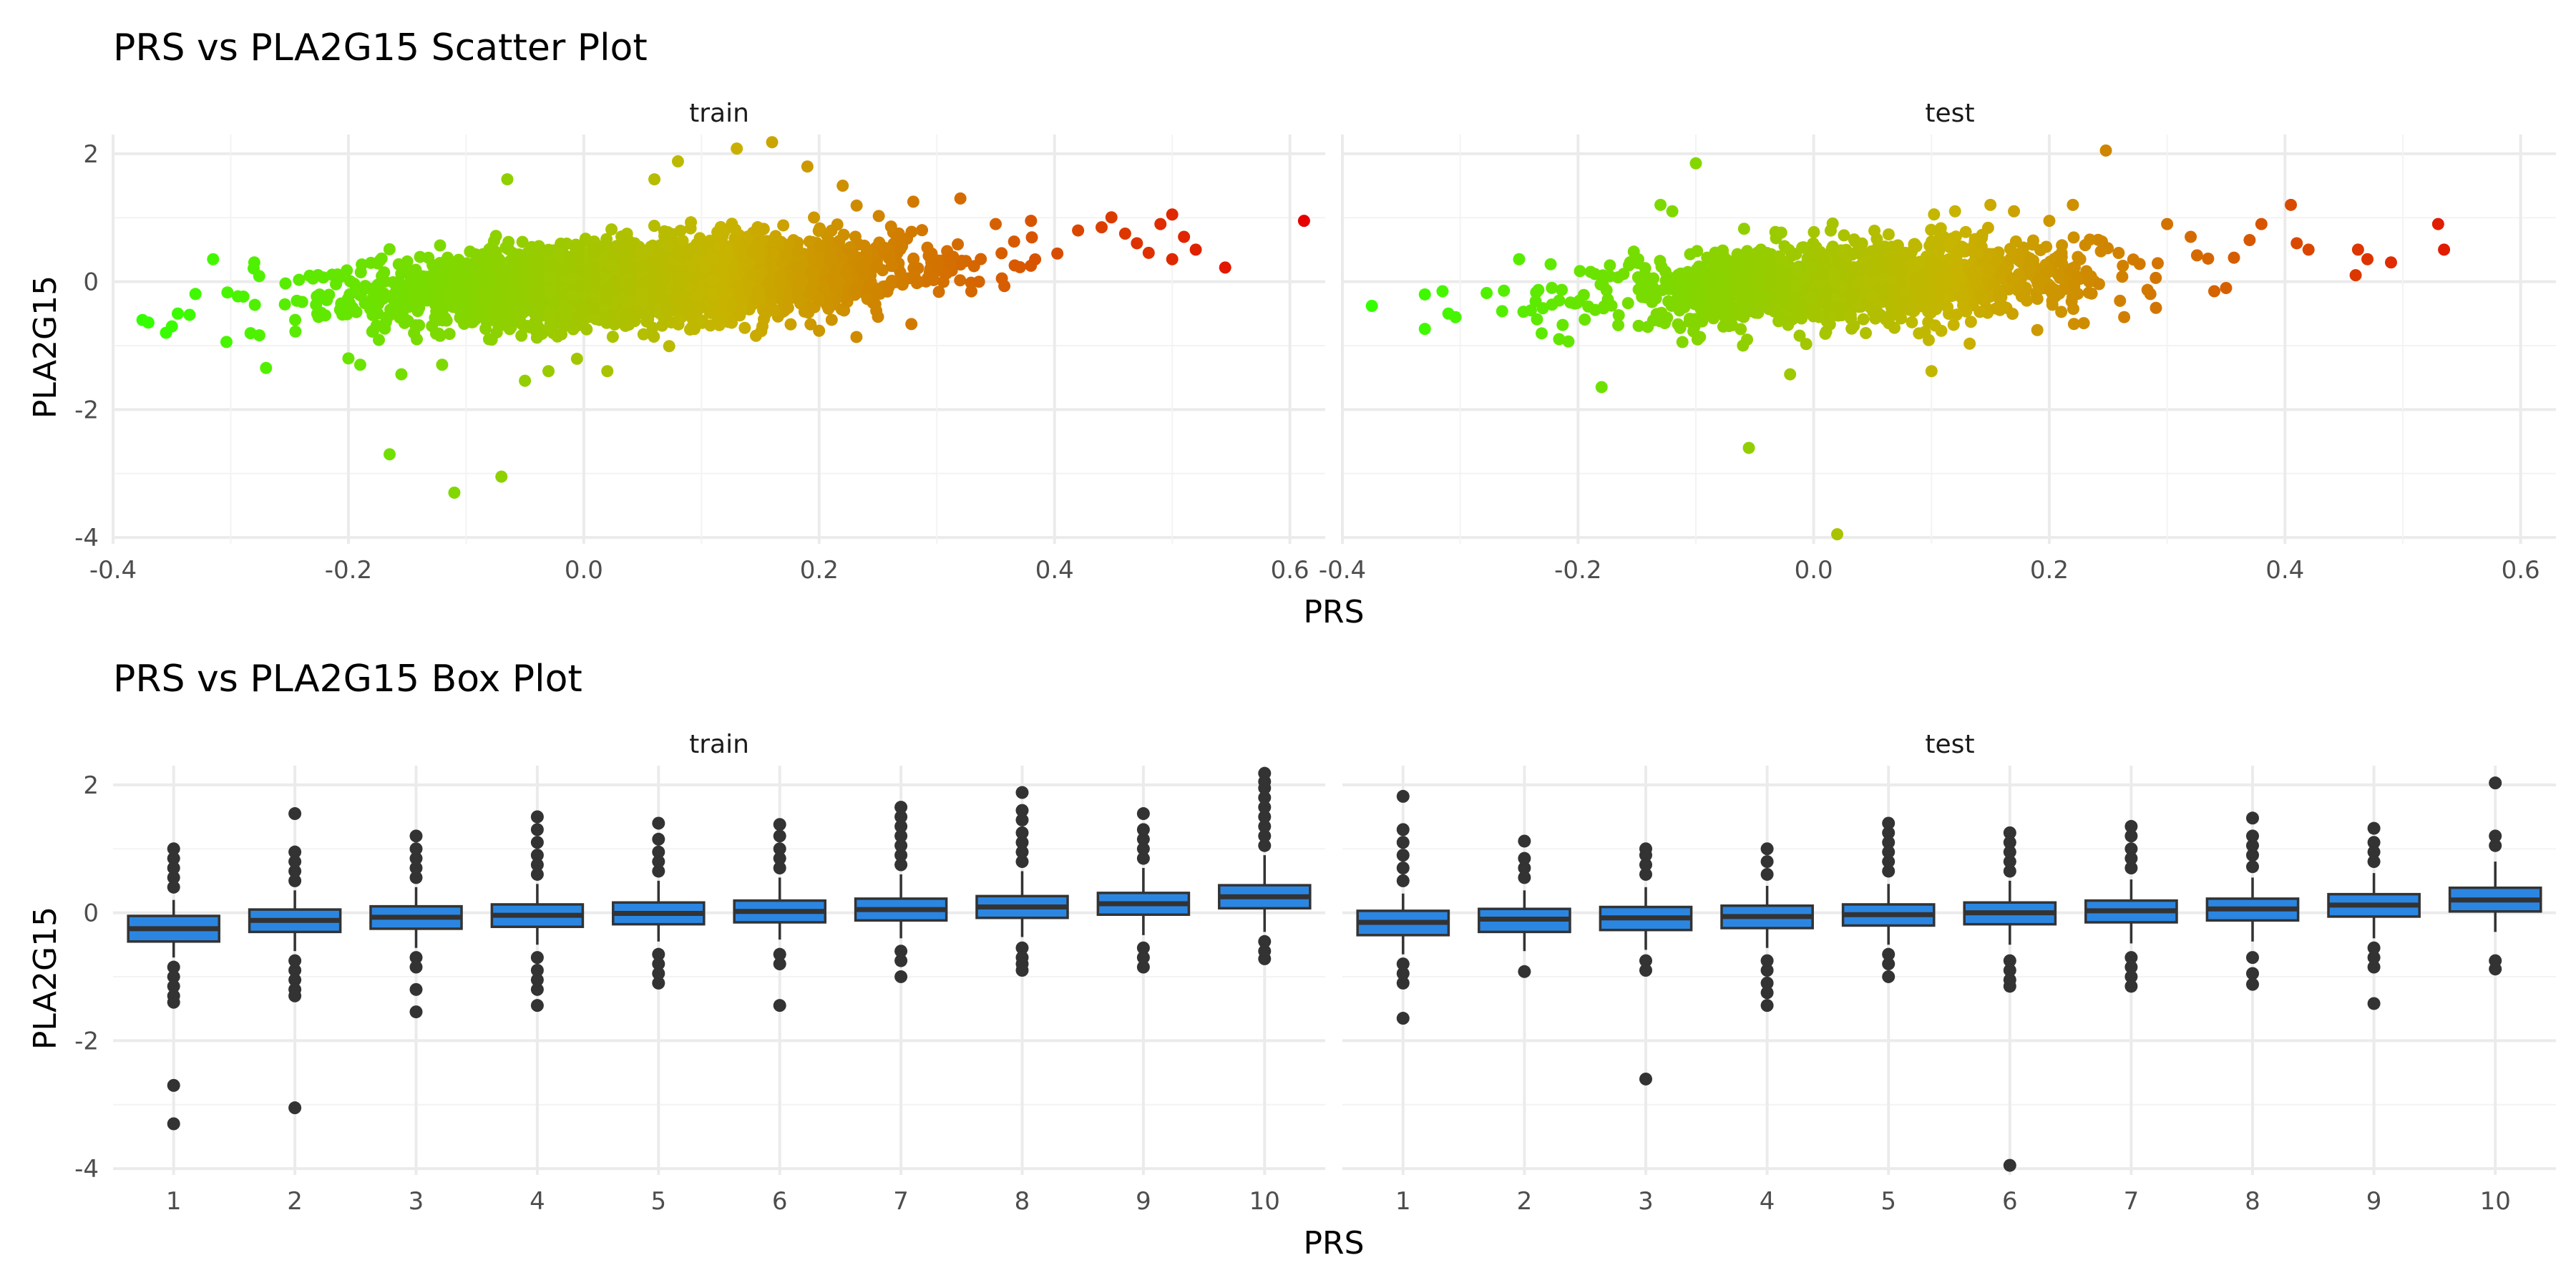  What do you see at coordinates (1767, 1201) in the screenshot?
I see `box-x-tick-label: 4` at bounding box center [1767, 1201].